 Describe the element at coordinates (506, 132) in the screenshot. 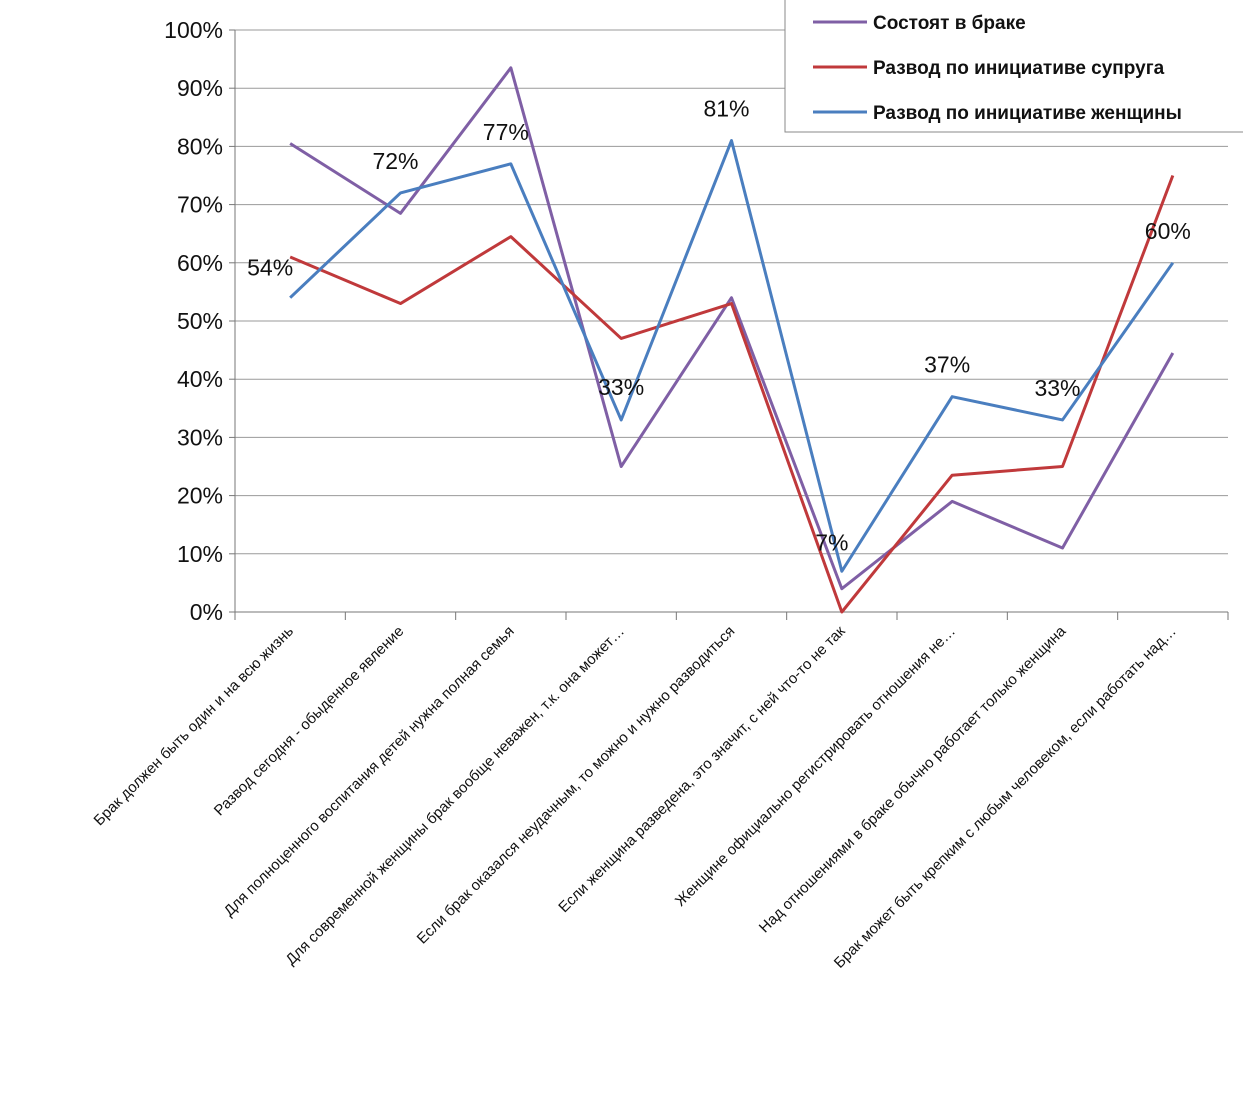

I see `data-label: 77%` at that location.